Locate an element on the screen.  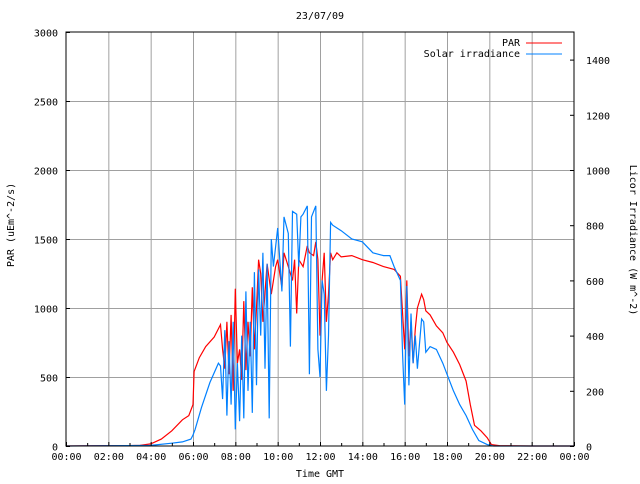
legend: PAR Solar irradiance is located at coordinates (493, 49).